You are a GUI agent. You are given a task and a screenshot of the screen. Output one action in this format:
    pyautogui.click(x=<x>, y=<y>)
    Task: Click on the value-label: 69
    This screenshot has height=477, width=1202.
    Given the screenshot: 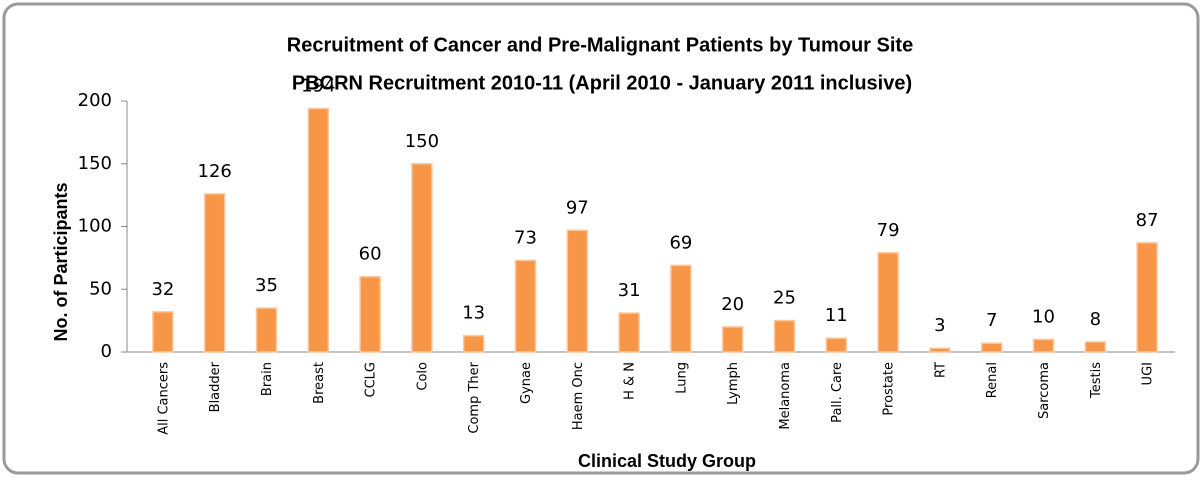 What is the action you would take?
    pyautogui.click(x=680, y=242)
    